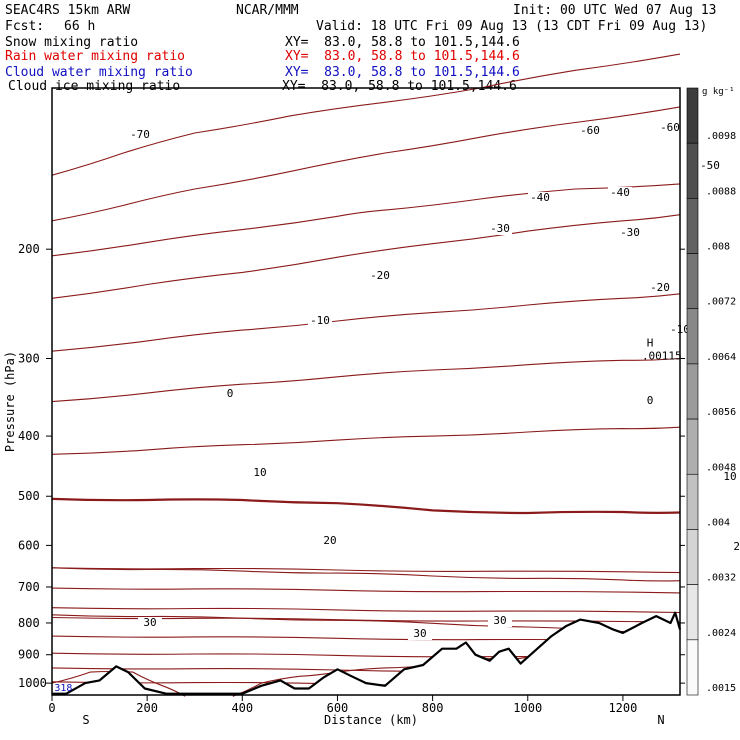  What do you see at coordinates (242, 708) in the screenshot?
I see `x-tick-label: 400` at bounding box center [242, 708].